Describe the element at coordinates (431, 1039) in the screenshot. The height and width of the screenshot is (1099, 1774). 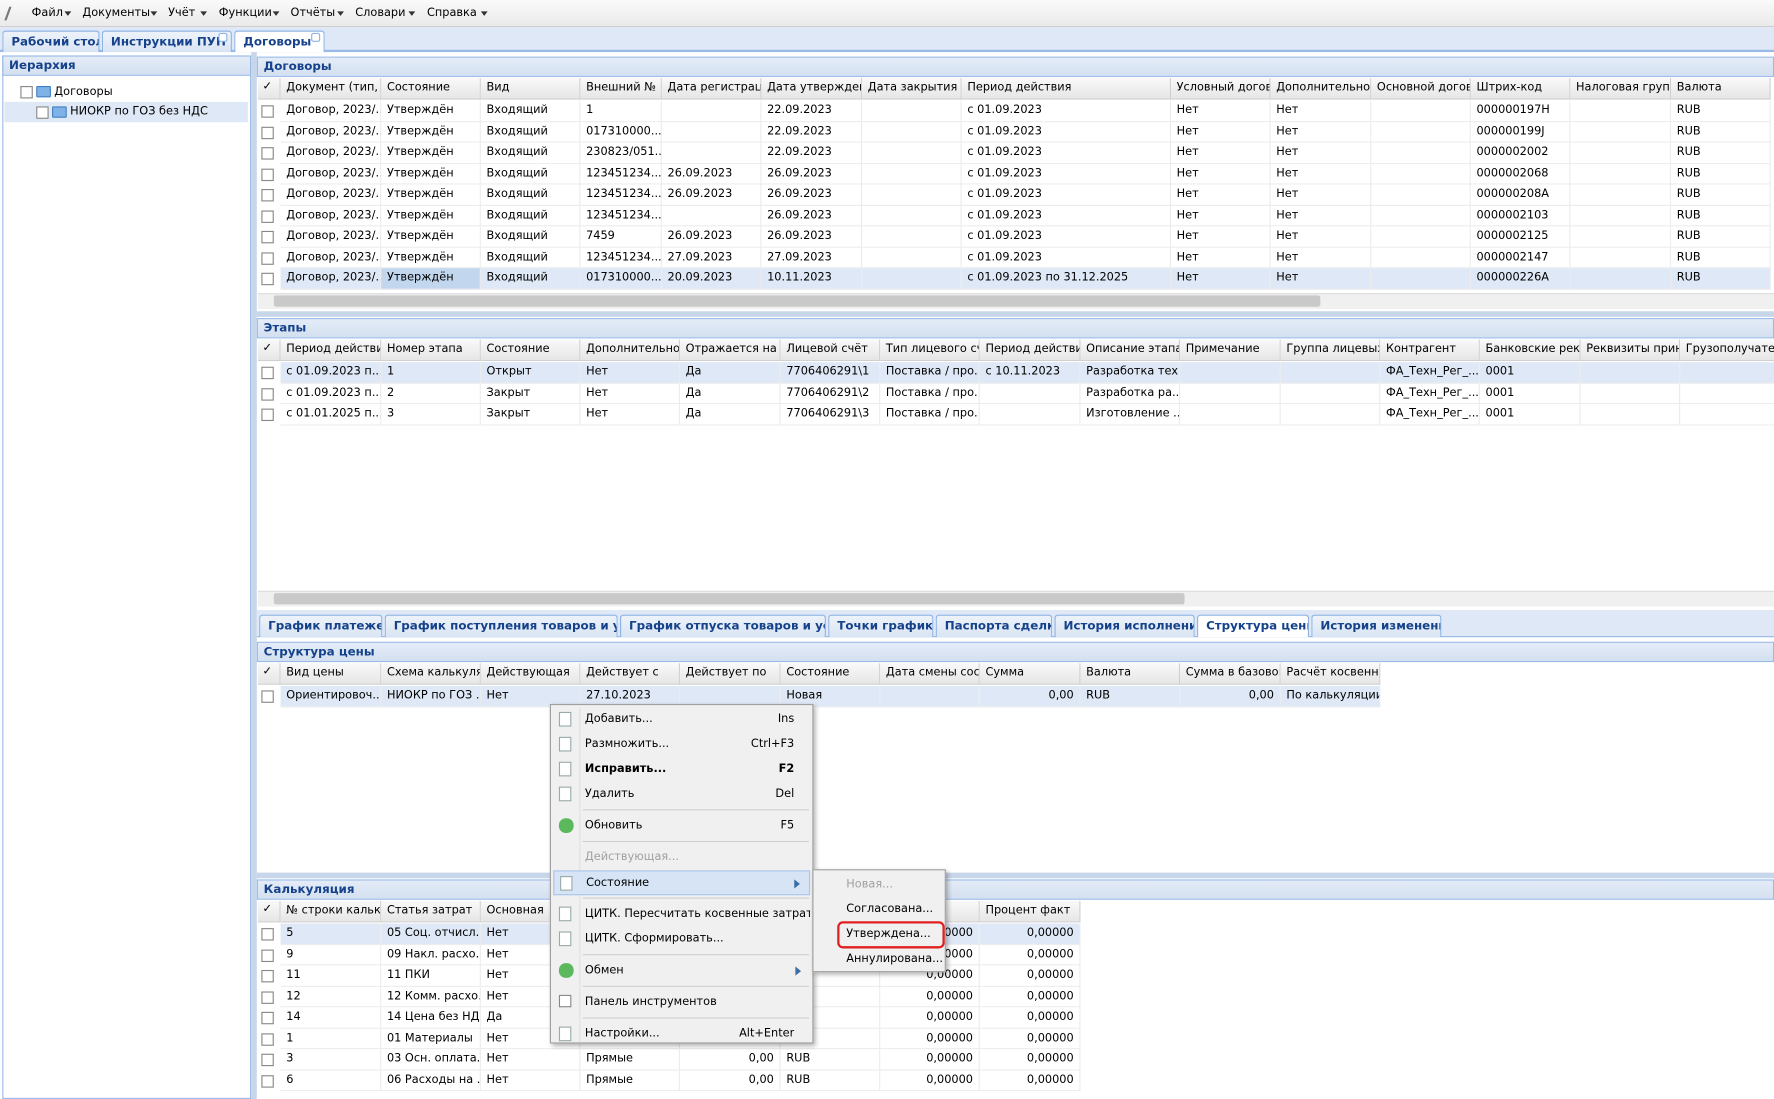
I see `table-cell: 01 Материалы` at that location.